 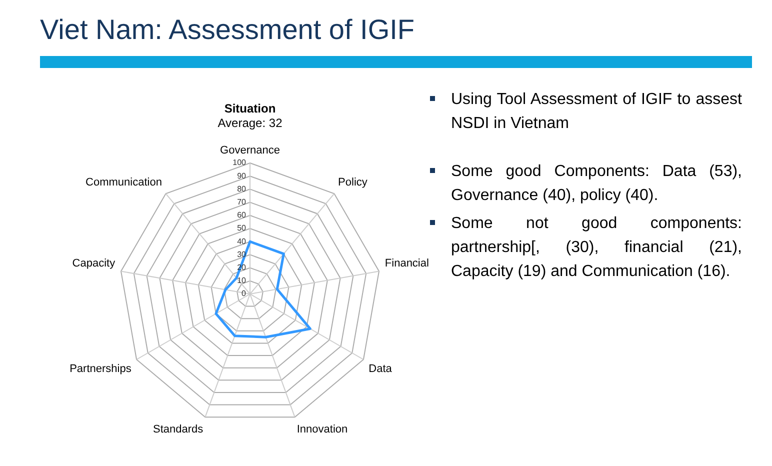 I want to click on y-tick-label: 90, so click(x=242, y=175).